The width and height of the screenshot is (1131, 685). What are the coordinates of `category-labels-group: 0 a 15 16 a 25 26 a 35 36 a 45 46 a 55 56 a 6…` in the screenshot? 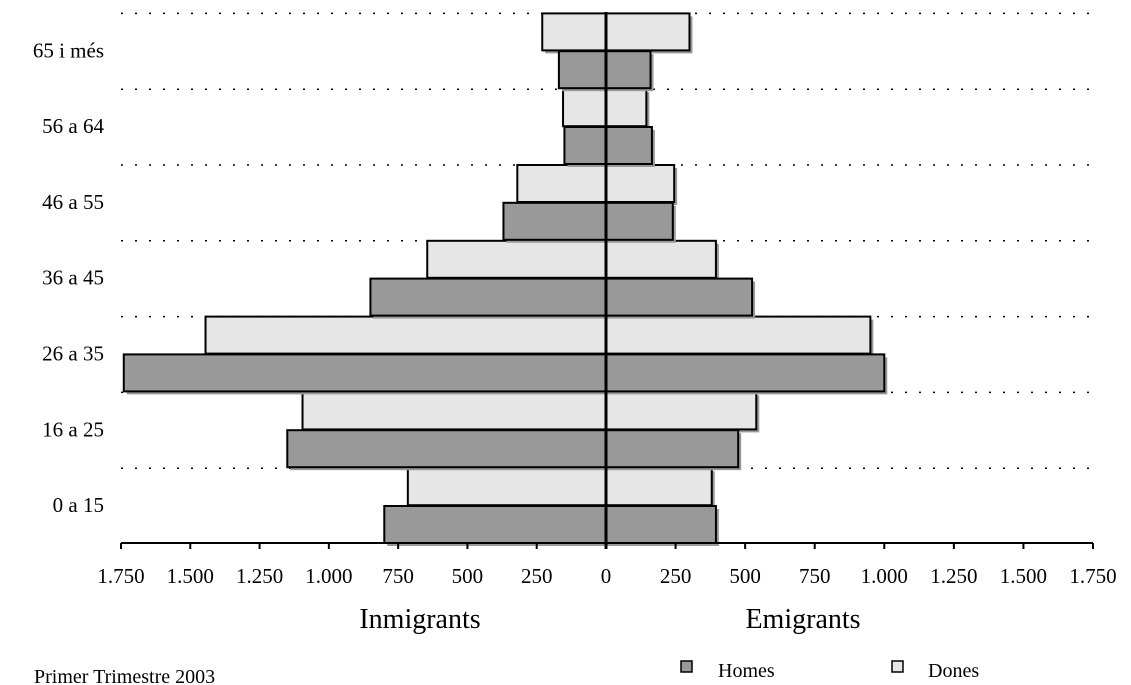 It's located at (69, 277).